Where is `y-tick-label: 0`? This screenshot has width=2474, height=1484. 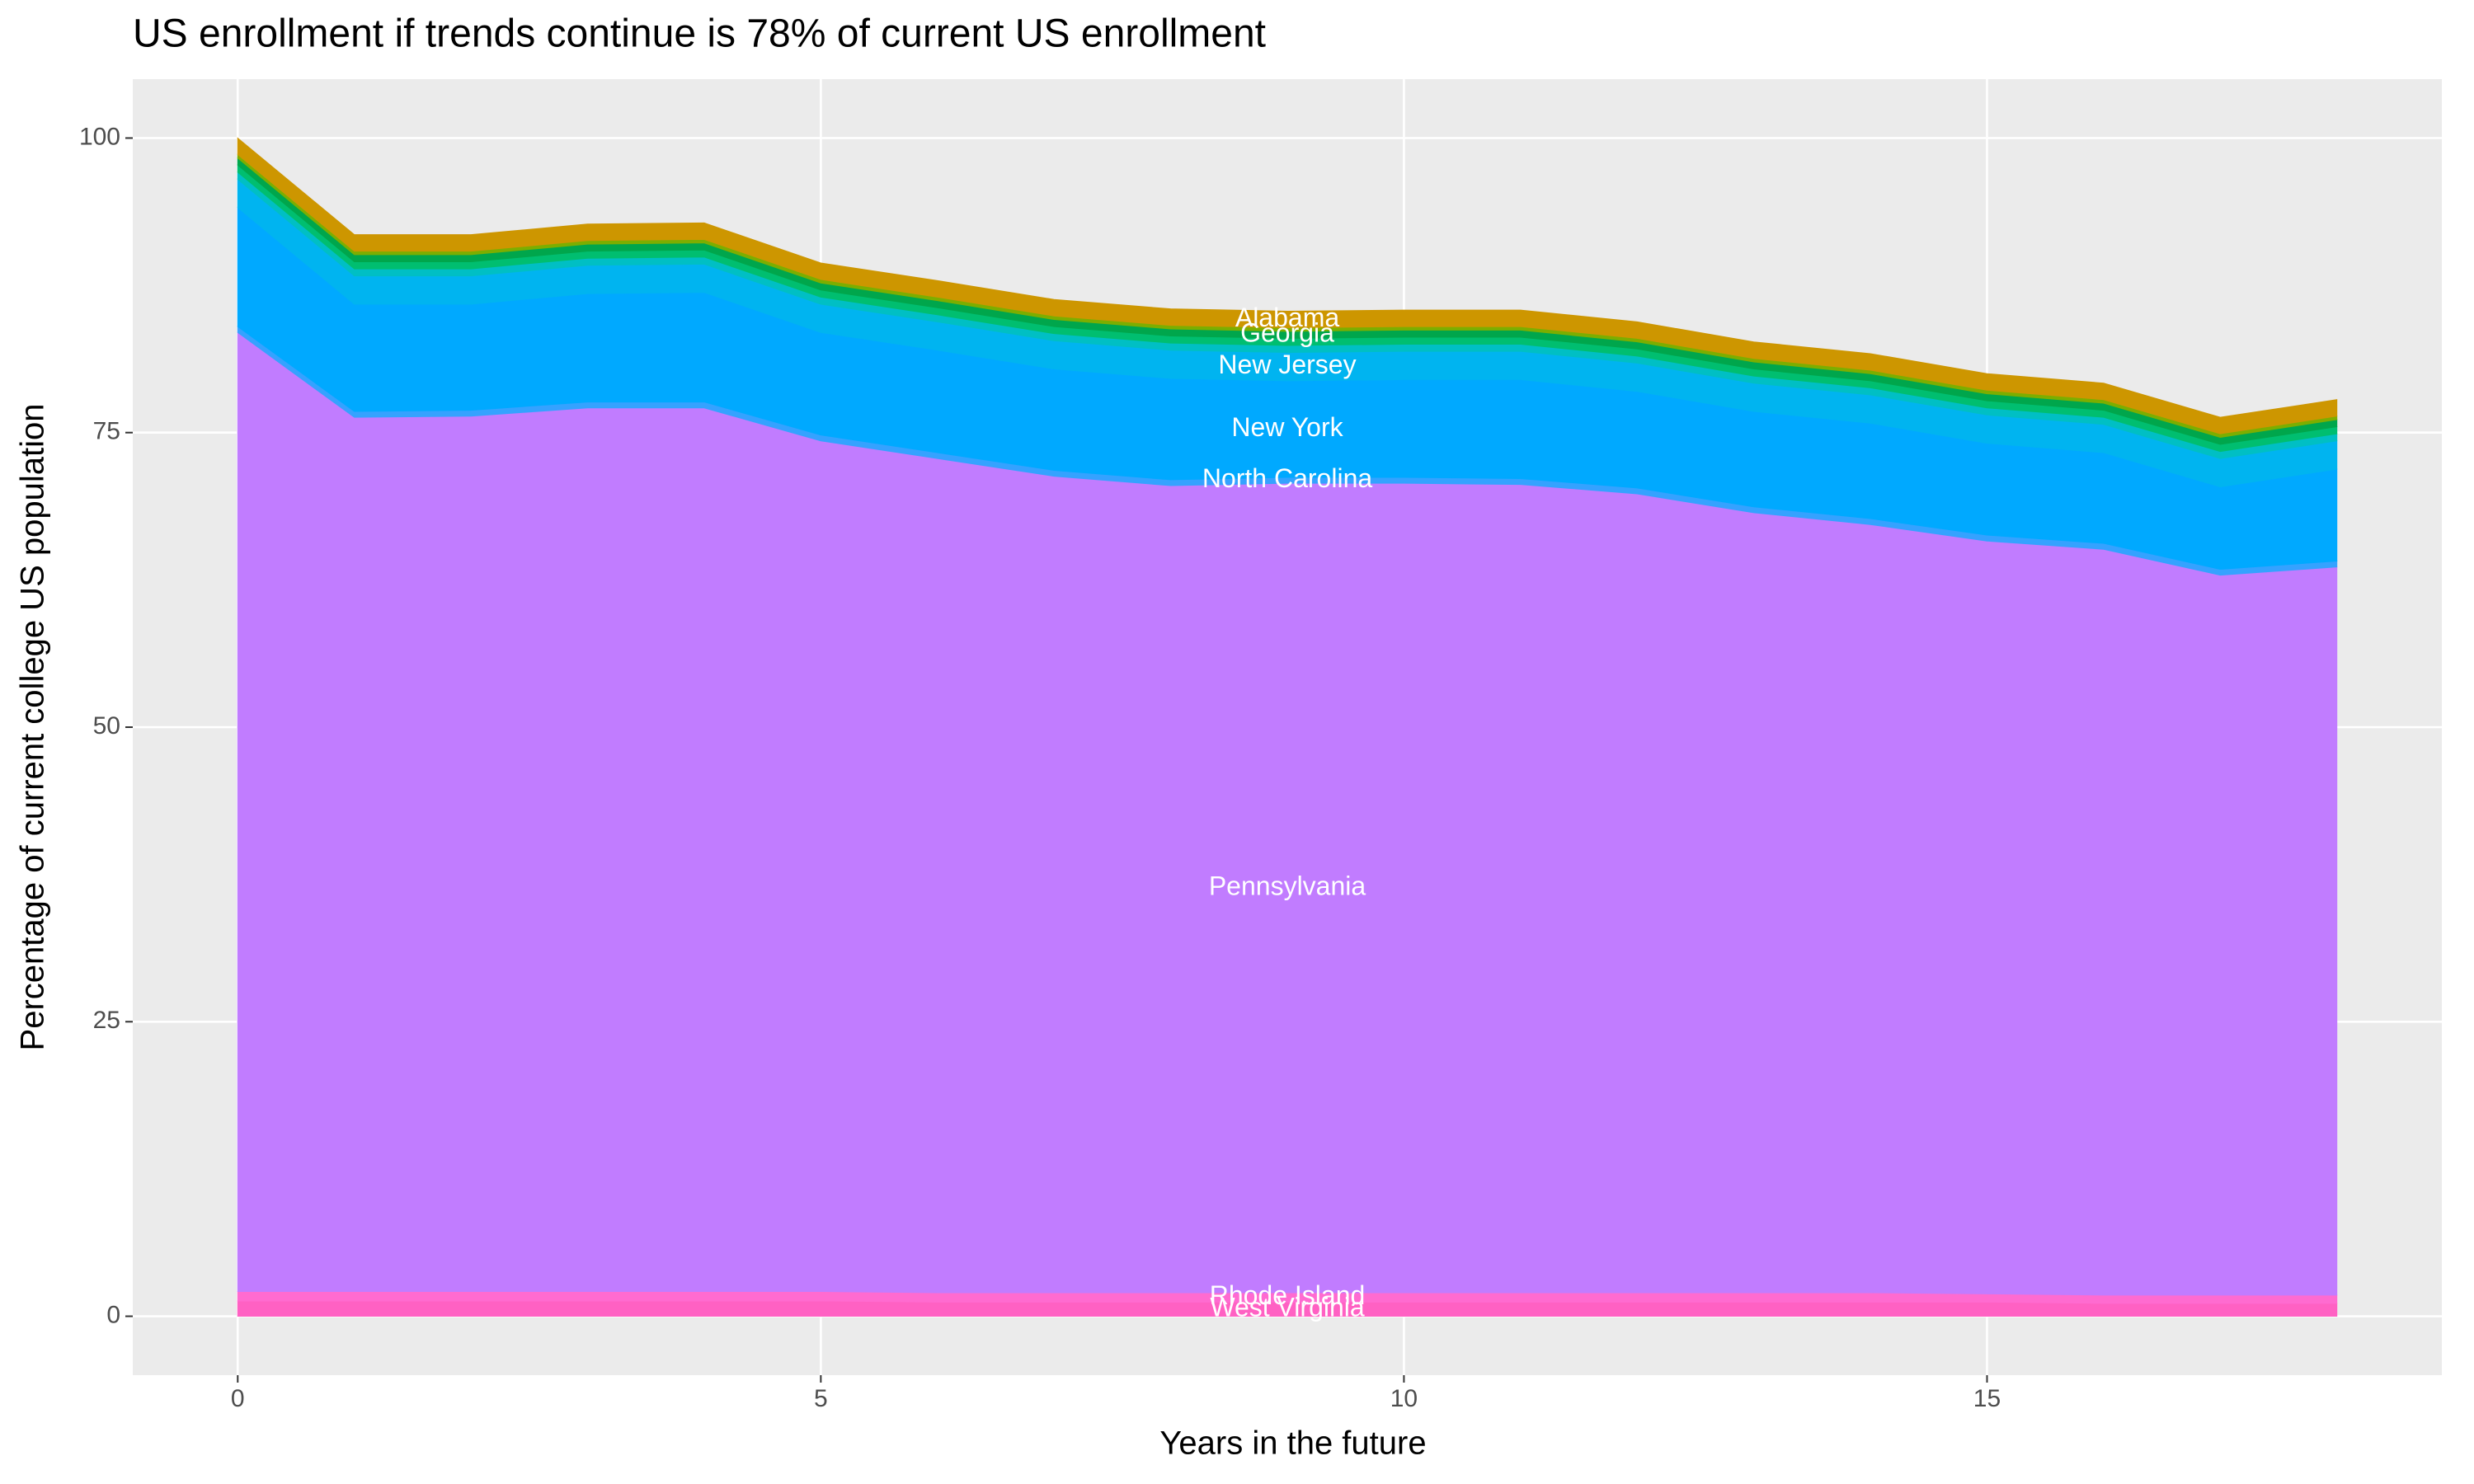 y-tick-label: 0 is located at coordinates (113, 1314).